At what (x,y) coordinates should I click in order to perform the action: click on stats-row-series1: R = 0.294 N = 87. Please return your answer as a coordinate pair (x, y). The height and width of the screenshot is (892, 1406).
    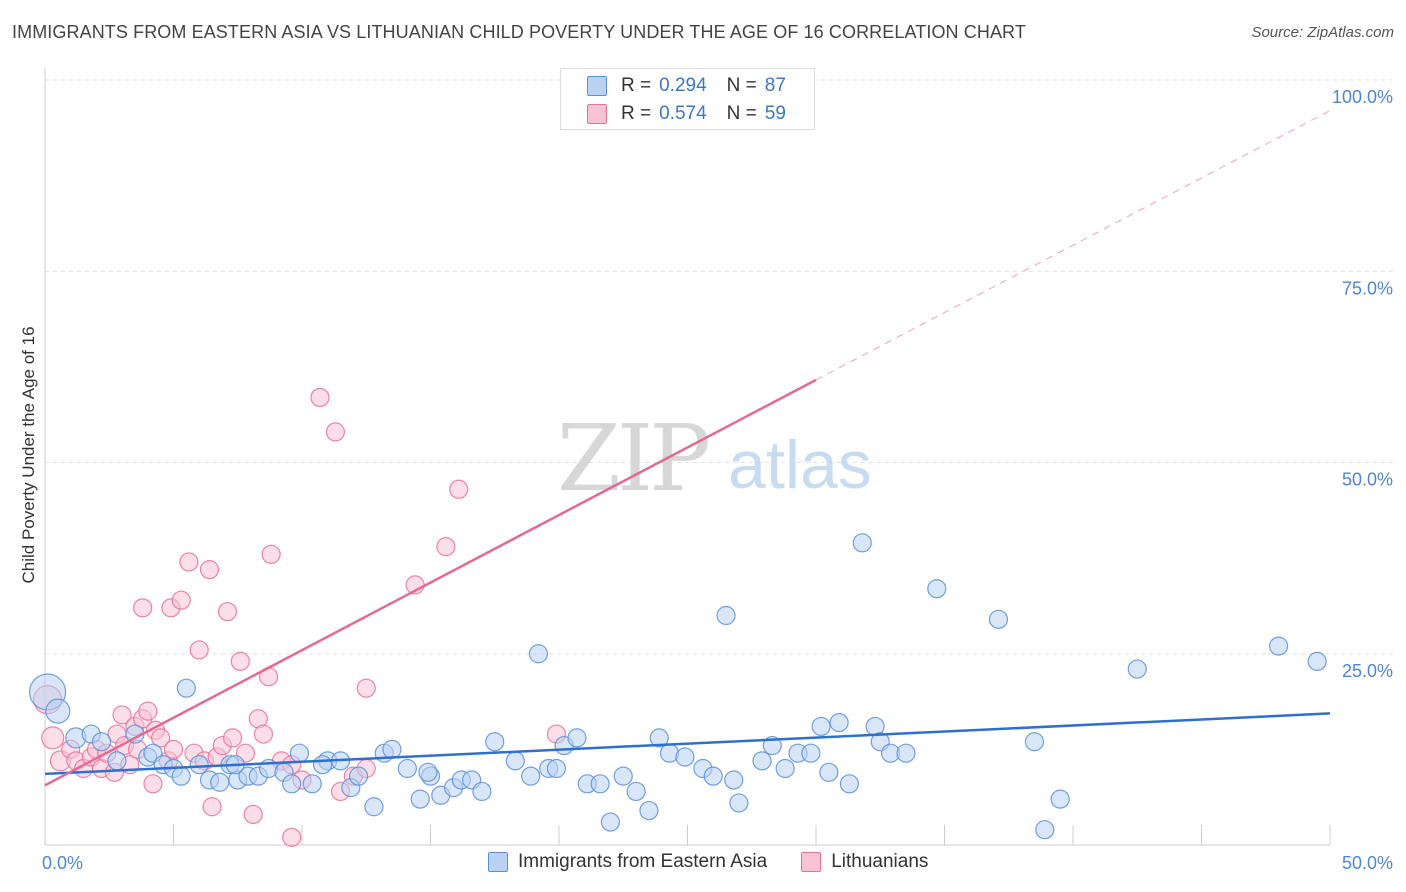
    Looking at the image, I should click on (686, 86).